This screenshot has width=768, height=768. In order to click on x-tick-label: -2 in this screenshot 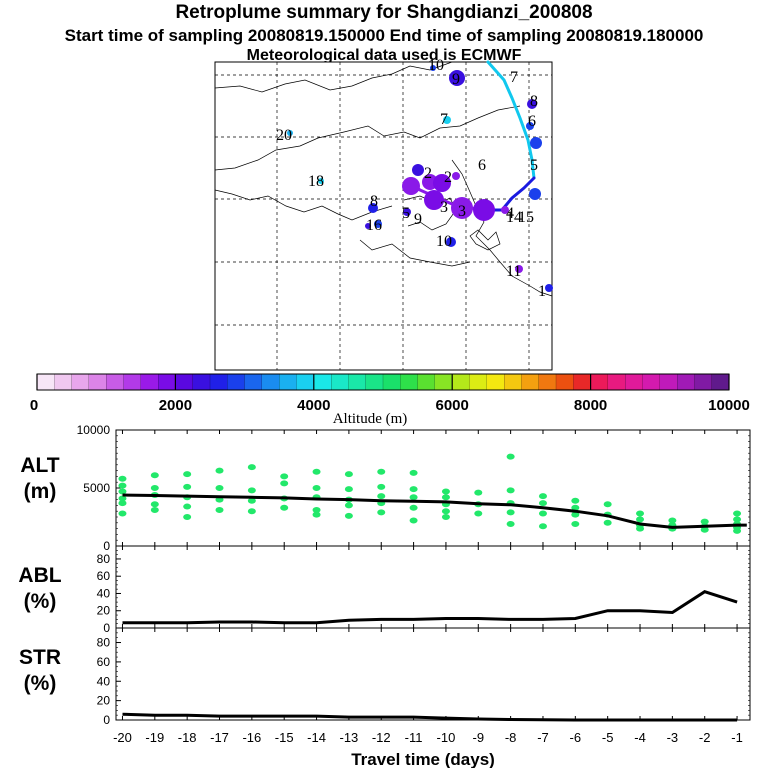, I will do `click(705, 737)`.